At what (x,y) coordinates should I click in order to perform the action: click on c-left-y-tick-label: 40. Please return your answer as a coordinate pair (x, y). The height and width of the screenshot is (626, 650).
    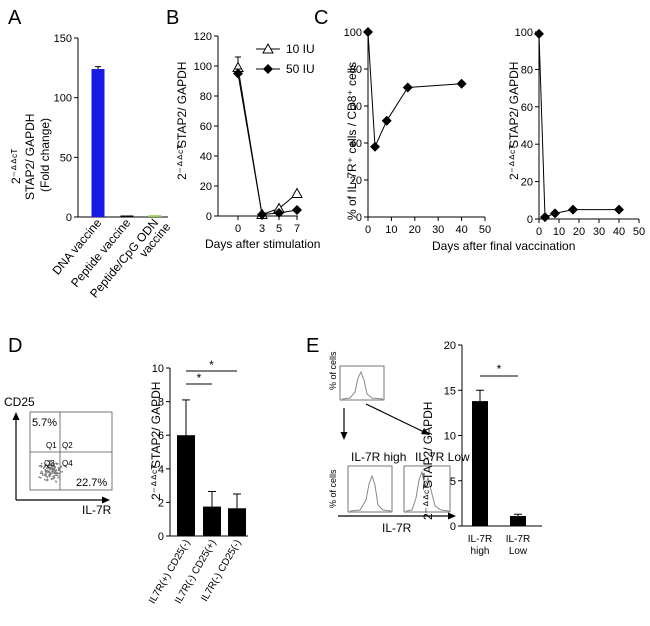
    Looking at the image, I should click on (356, 144).